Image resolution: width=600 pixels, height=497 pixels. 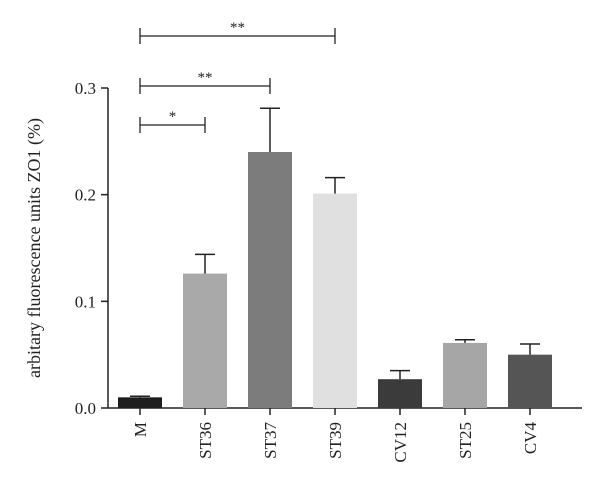 I want to click on y-axis-label: arbitary fluorescence units ZO1 (%), so click(x=34, y=248).